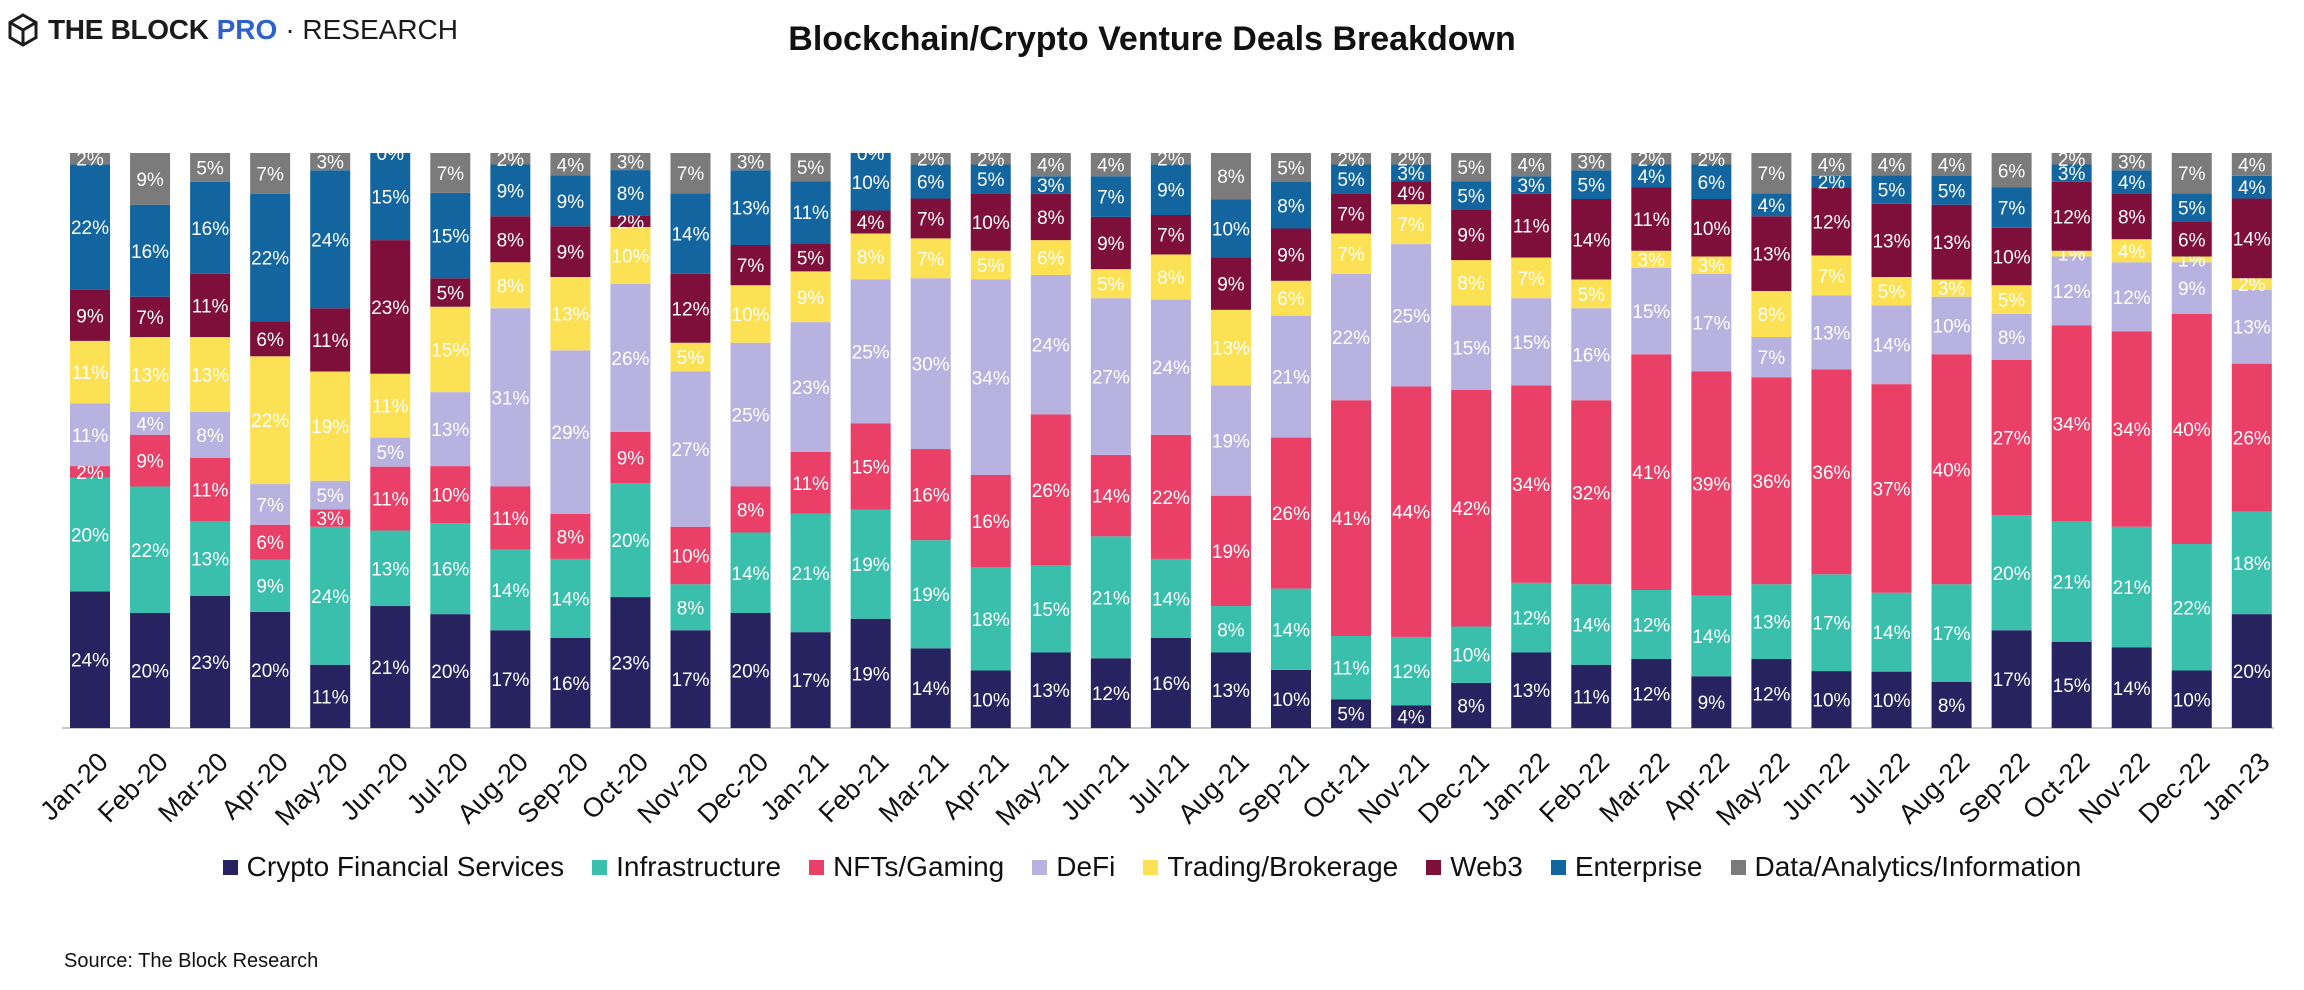  Describe the element at coordinates (1051, 346) in the screenshot. I see `data-label: 24%` at that location.